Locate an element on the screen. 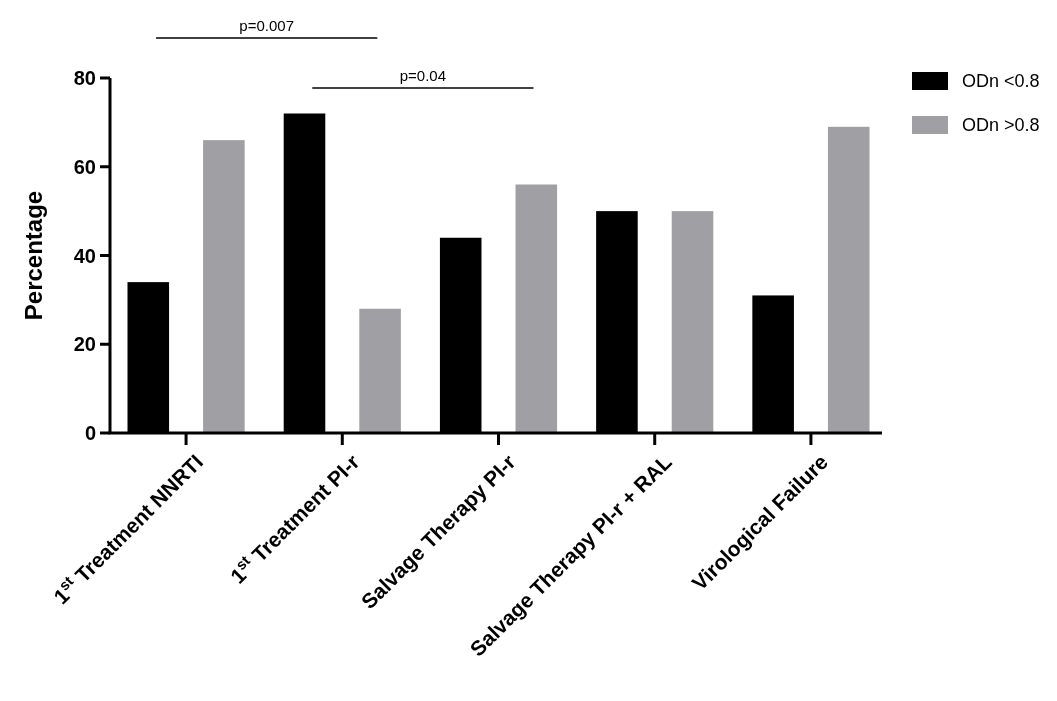 This screenshot has height=701, width=1057. y-tick-label: 60 is located at coordinates (84, 166).